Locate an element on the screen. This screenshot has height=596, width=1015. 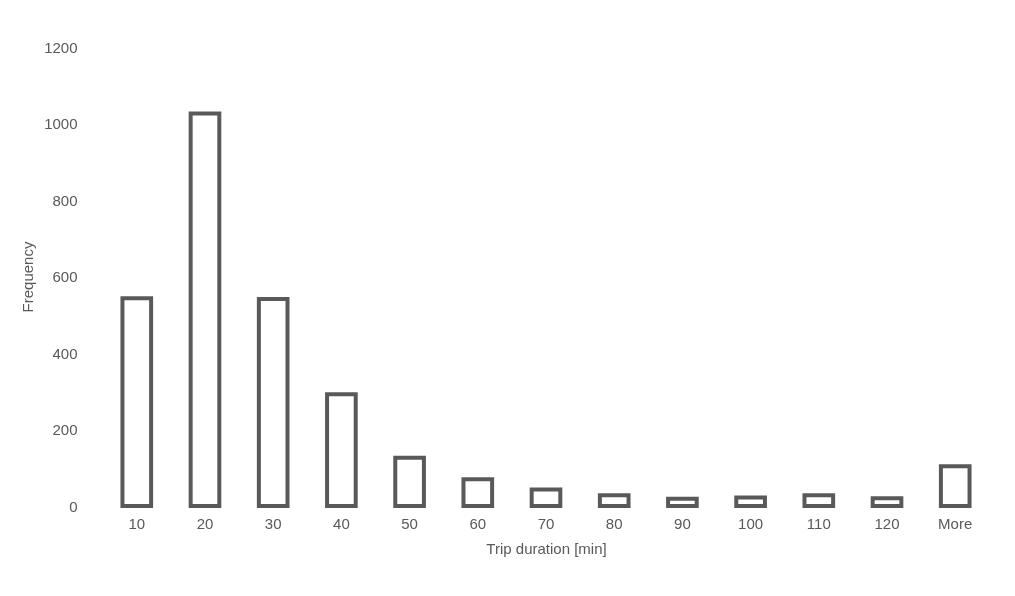
x-tick-label: 80 is located at coordinates (614, 523).